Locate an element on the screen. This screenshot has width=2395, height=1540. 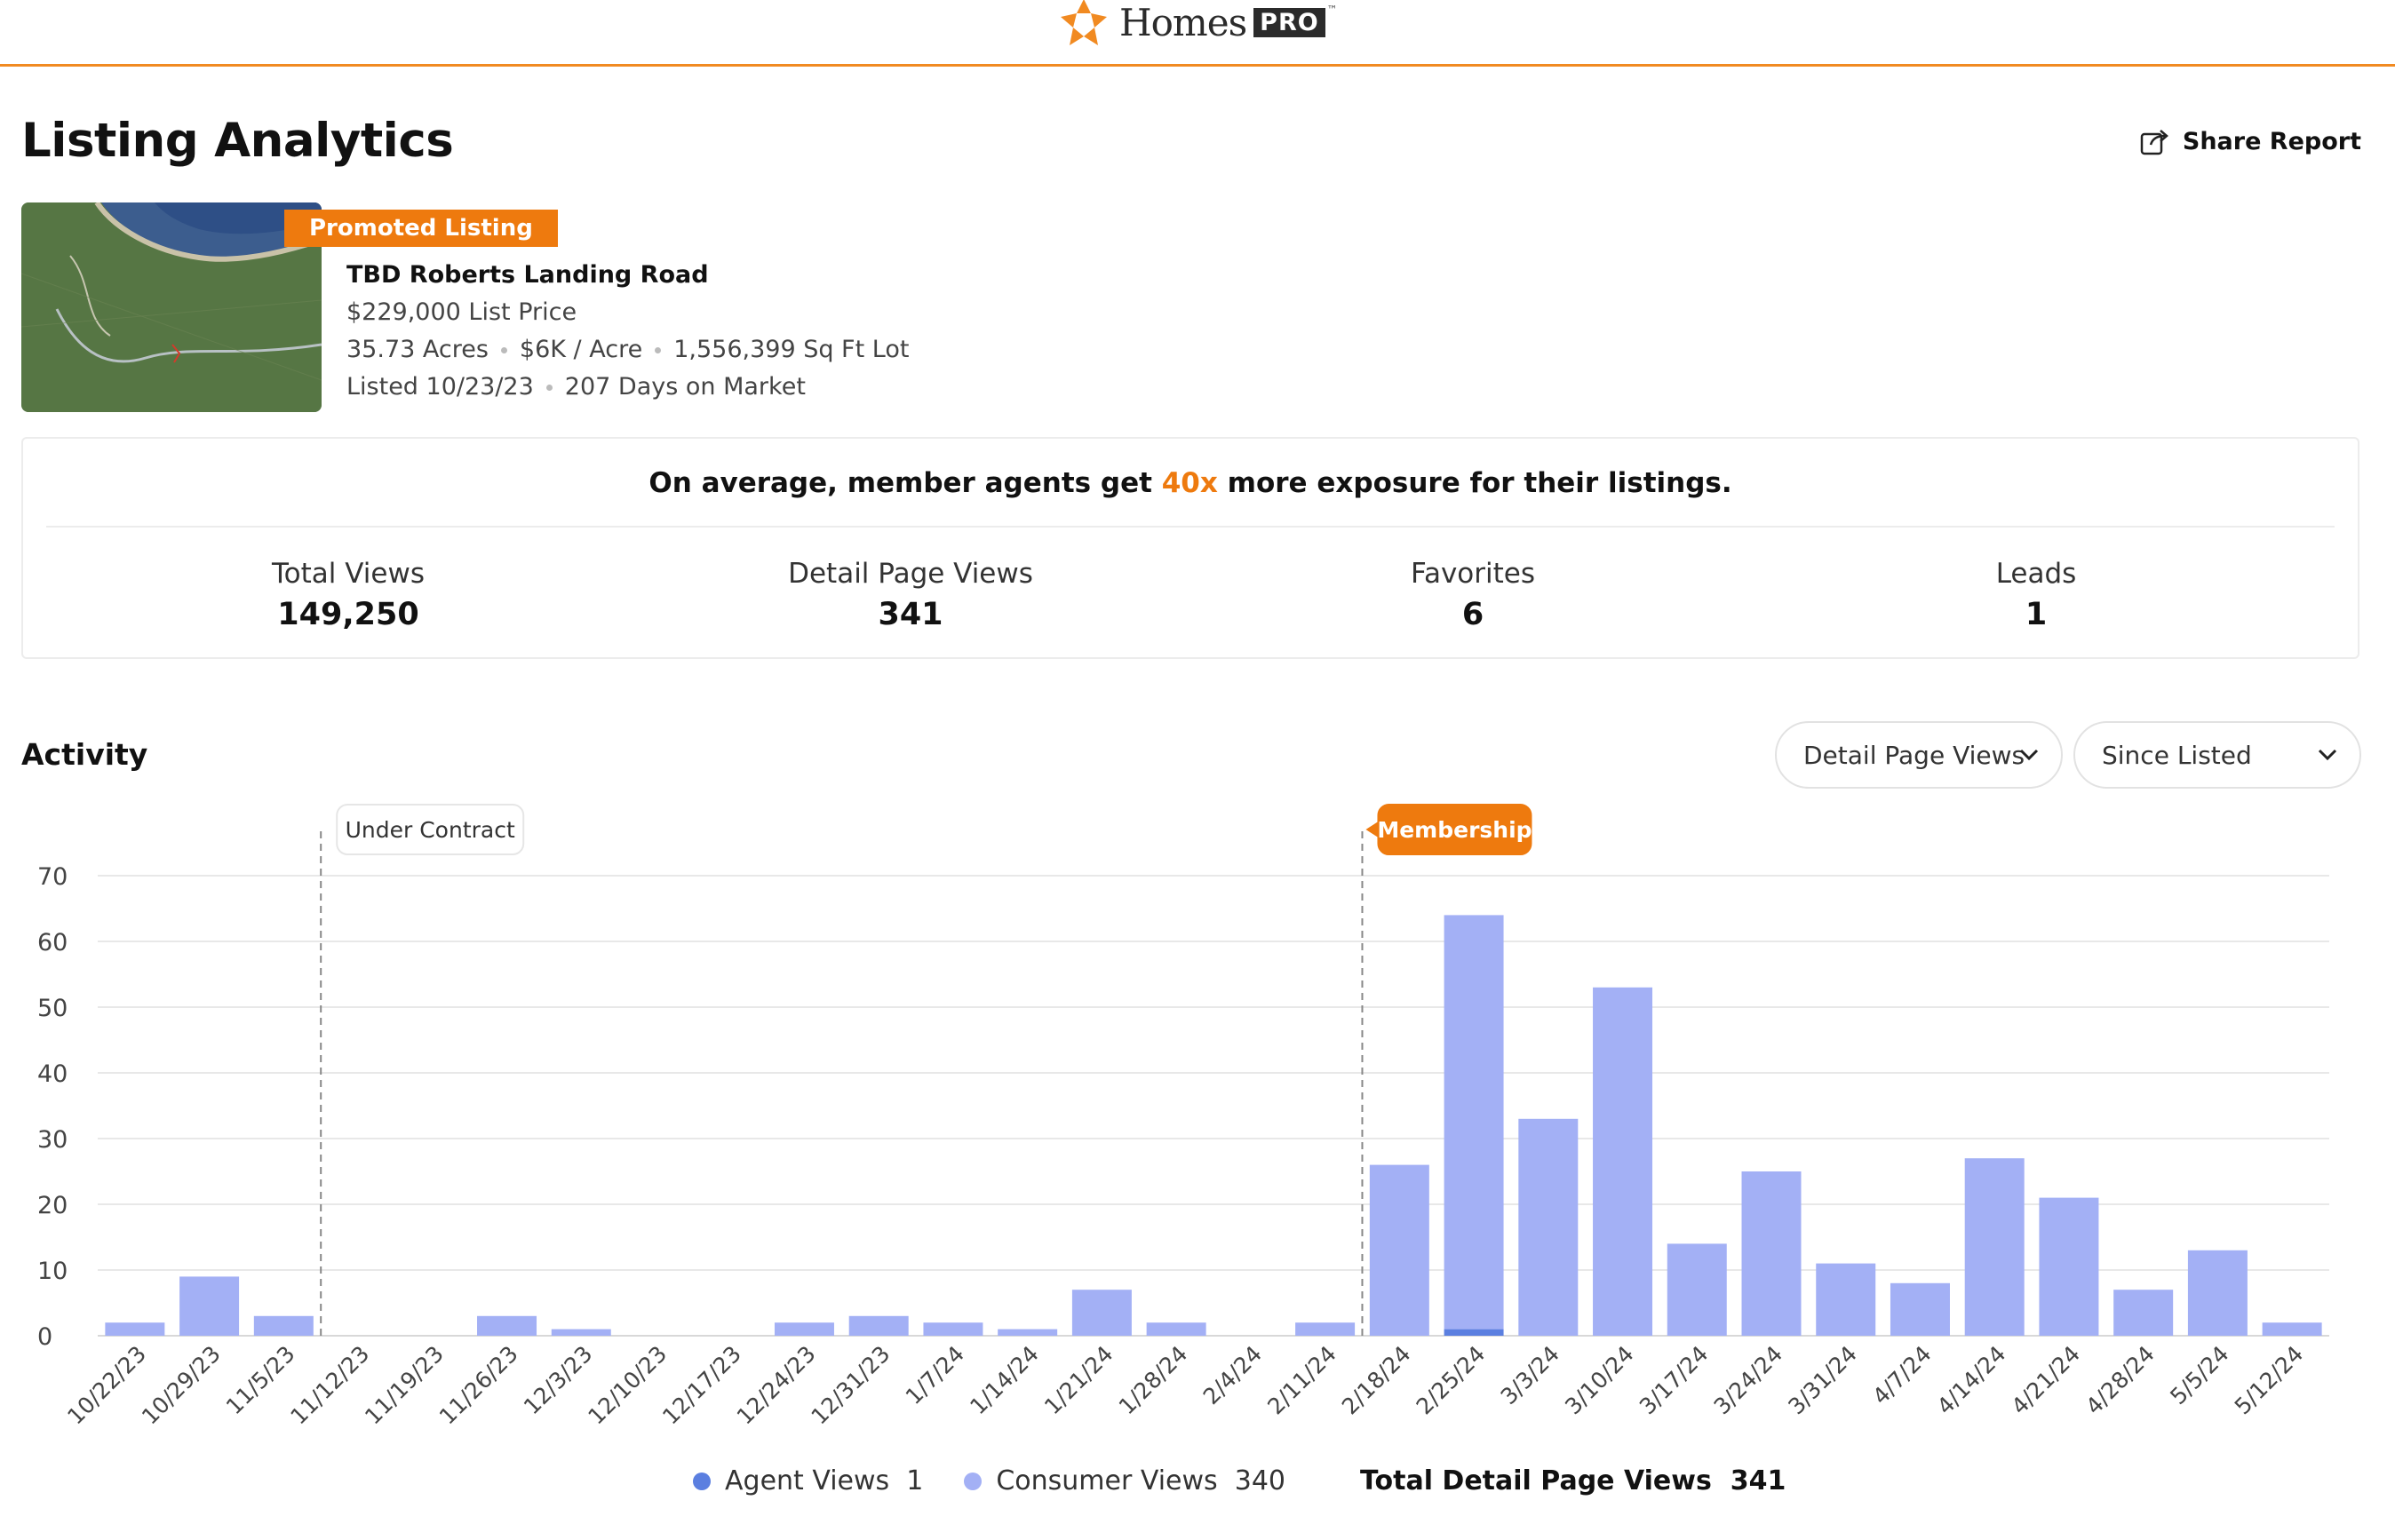
x-tick-label: 11/12/23 is located at coordinates (330, 1386).